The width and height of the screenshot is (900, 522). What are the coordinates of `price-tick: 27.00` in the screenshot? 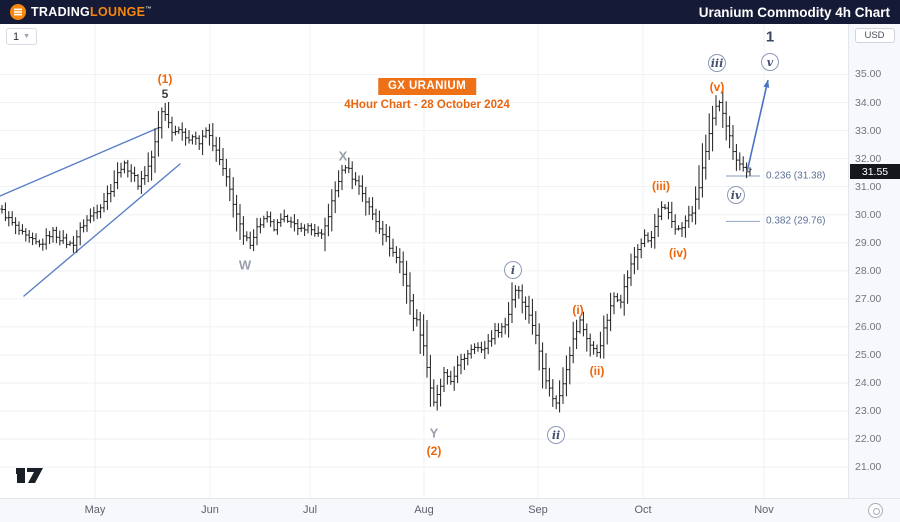 It's located at (868, 298).